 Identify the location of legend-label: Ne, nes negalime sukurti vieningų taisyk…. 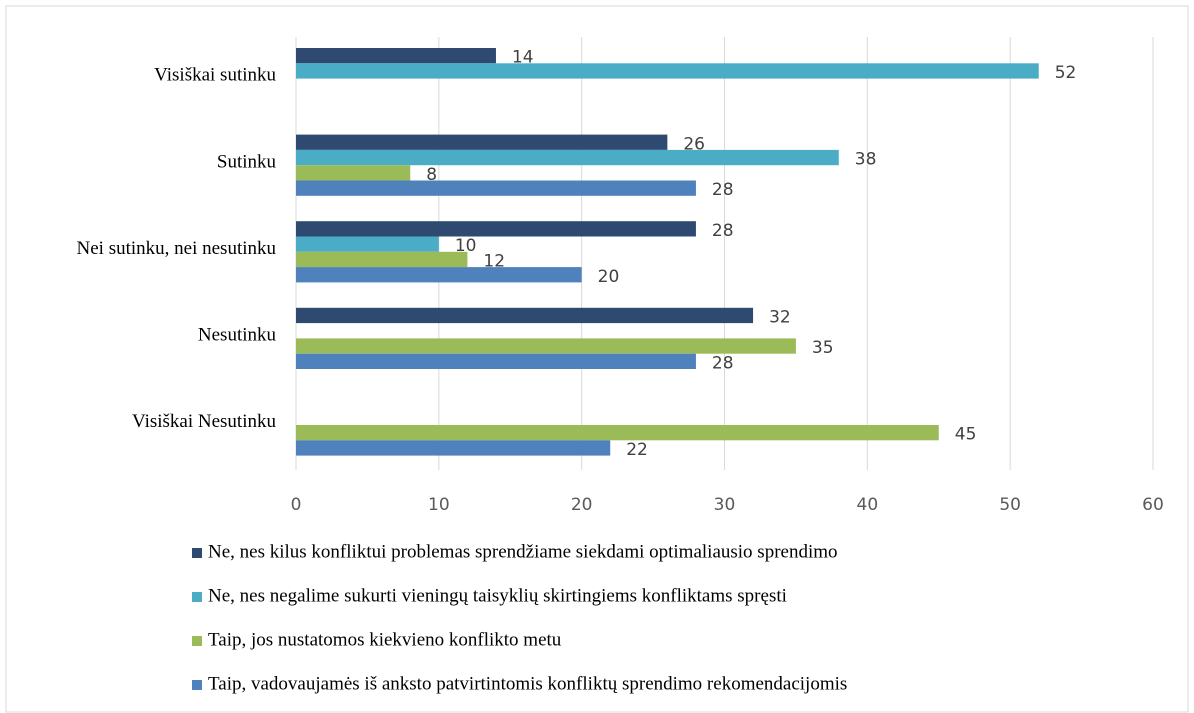
(497, 595).